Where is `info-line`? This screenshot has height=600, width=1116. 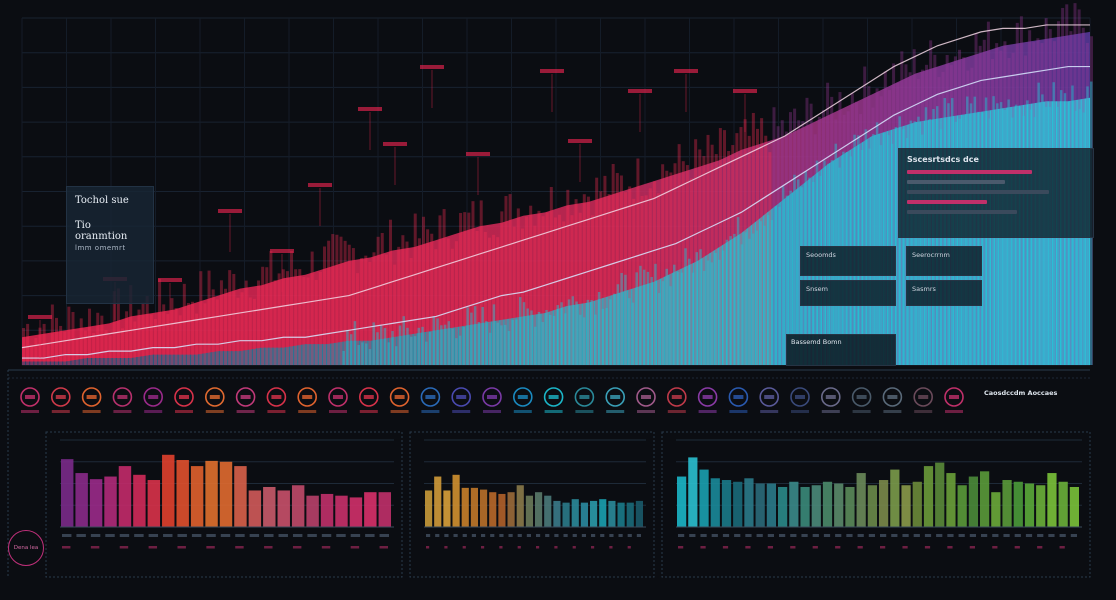
info-line is located at coordinates (947, 202).